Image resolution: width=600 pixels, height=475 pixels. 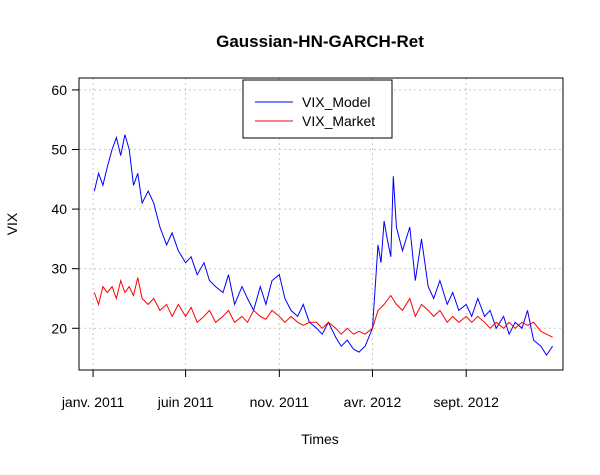 What do you see at coordinates (59, 209) in the screenshot?
I see `y-tick-label: 40` at bounding box center [59, 209].